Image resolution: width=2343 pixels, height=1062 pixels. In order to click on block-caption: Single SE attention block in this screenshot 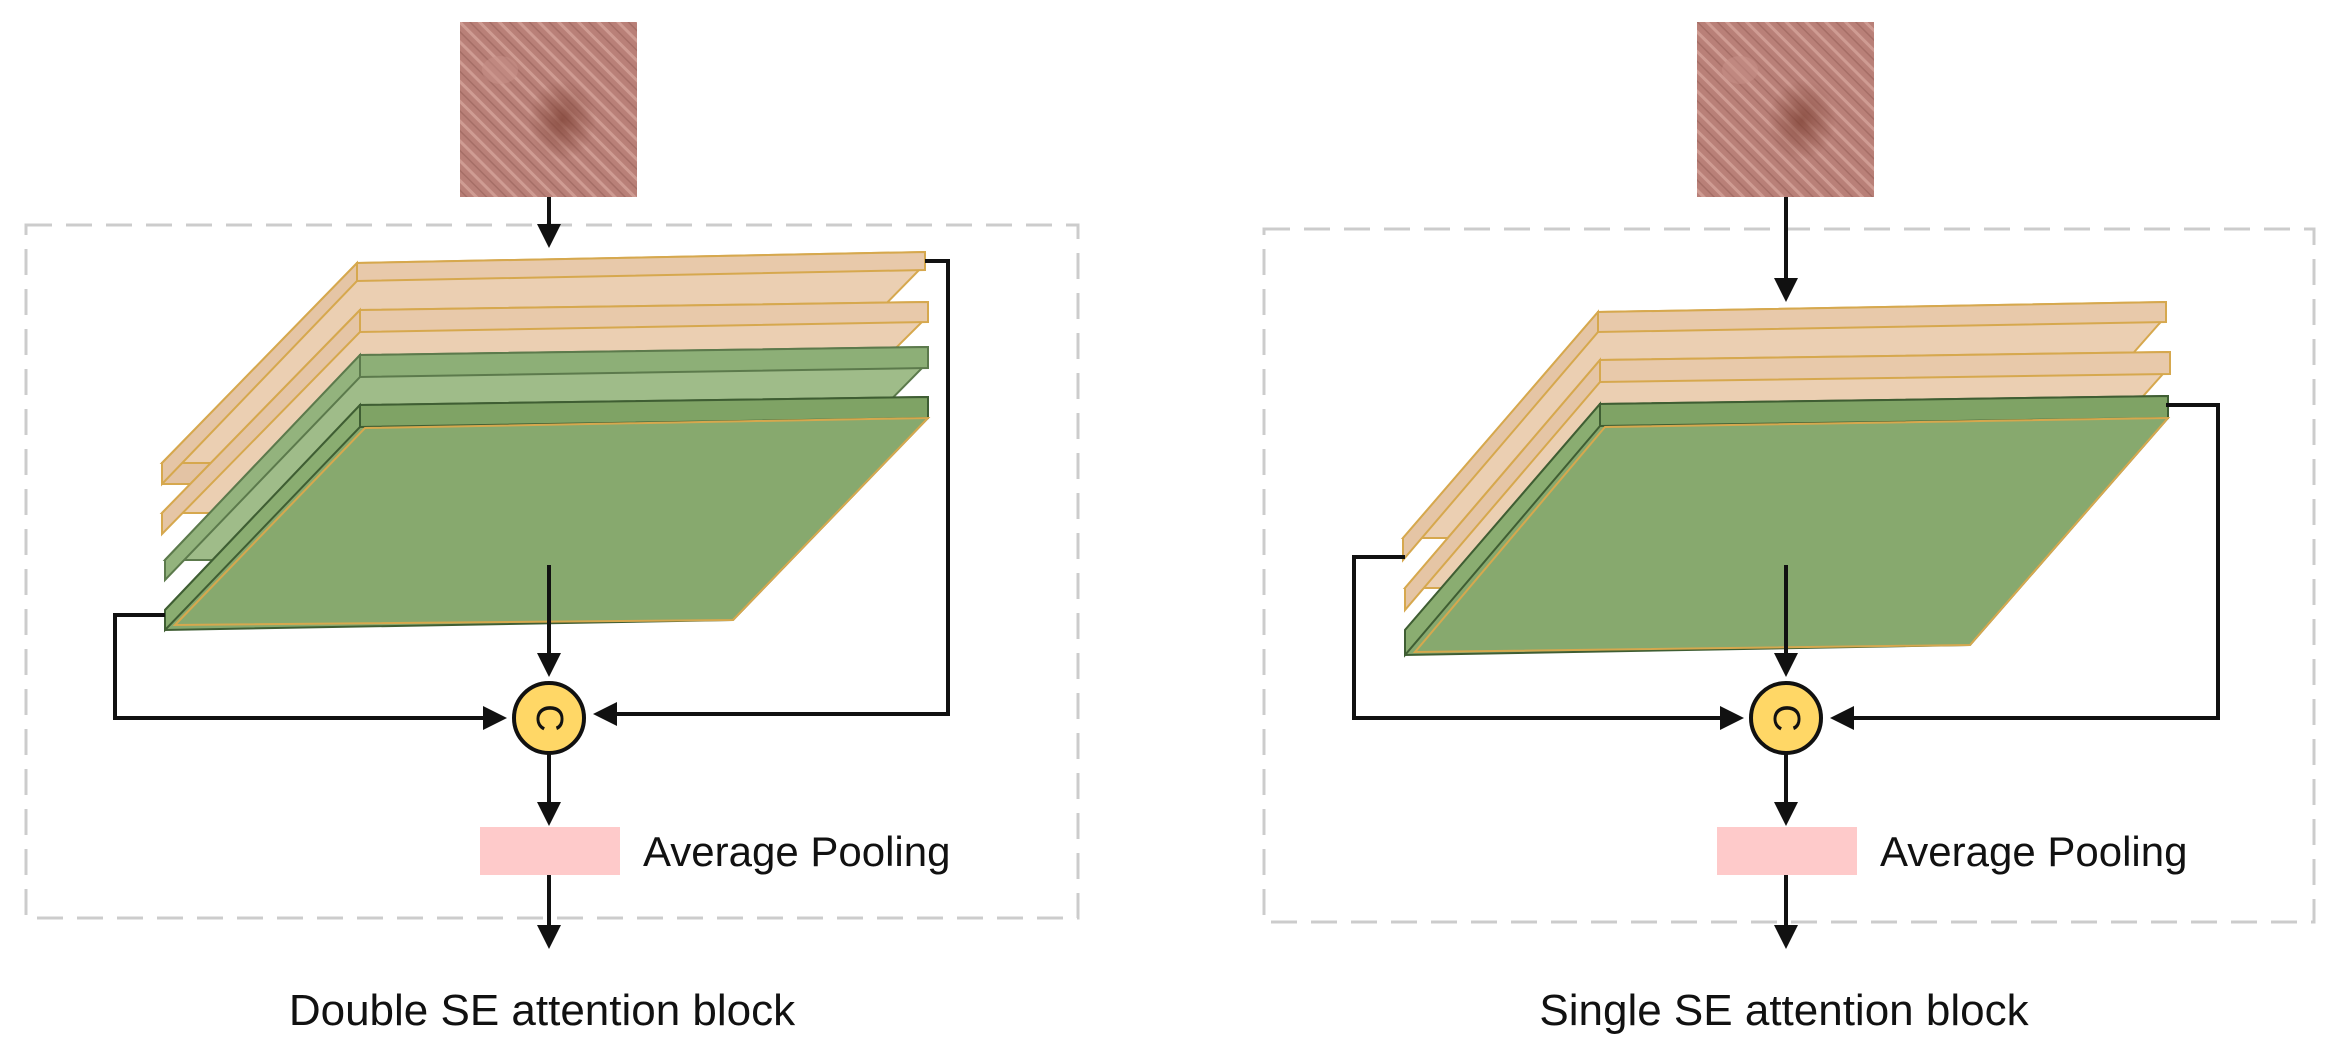, I will do `click(1784, 1010)`.